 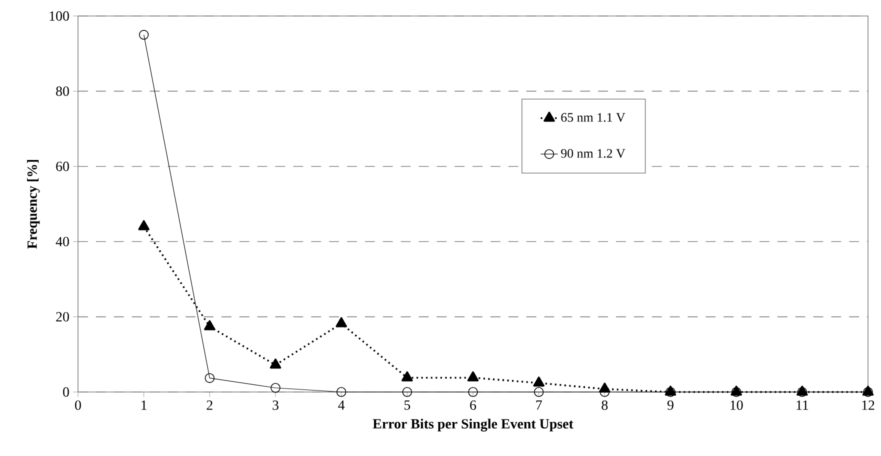 I want to click on y-axis-title: Frequency [%], so click(x=33, y=204).